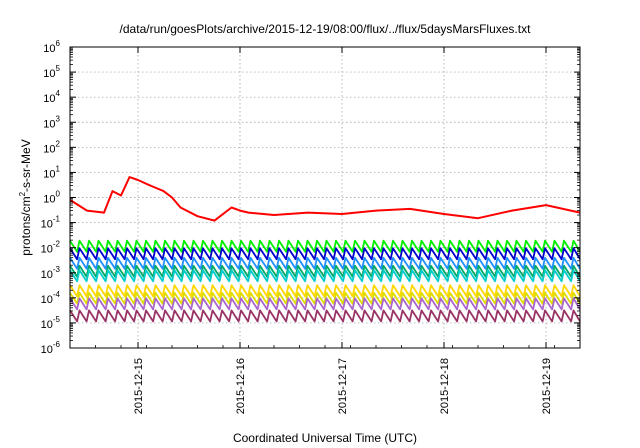 The width and height of the screenshot is (640, 448). What do you see at coordinates (58, 43) in the screenshot?
I see `y-tick-exp: 6` at bounding box center [58, 43].